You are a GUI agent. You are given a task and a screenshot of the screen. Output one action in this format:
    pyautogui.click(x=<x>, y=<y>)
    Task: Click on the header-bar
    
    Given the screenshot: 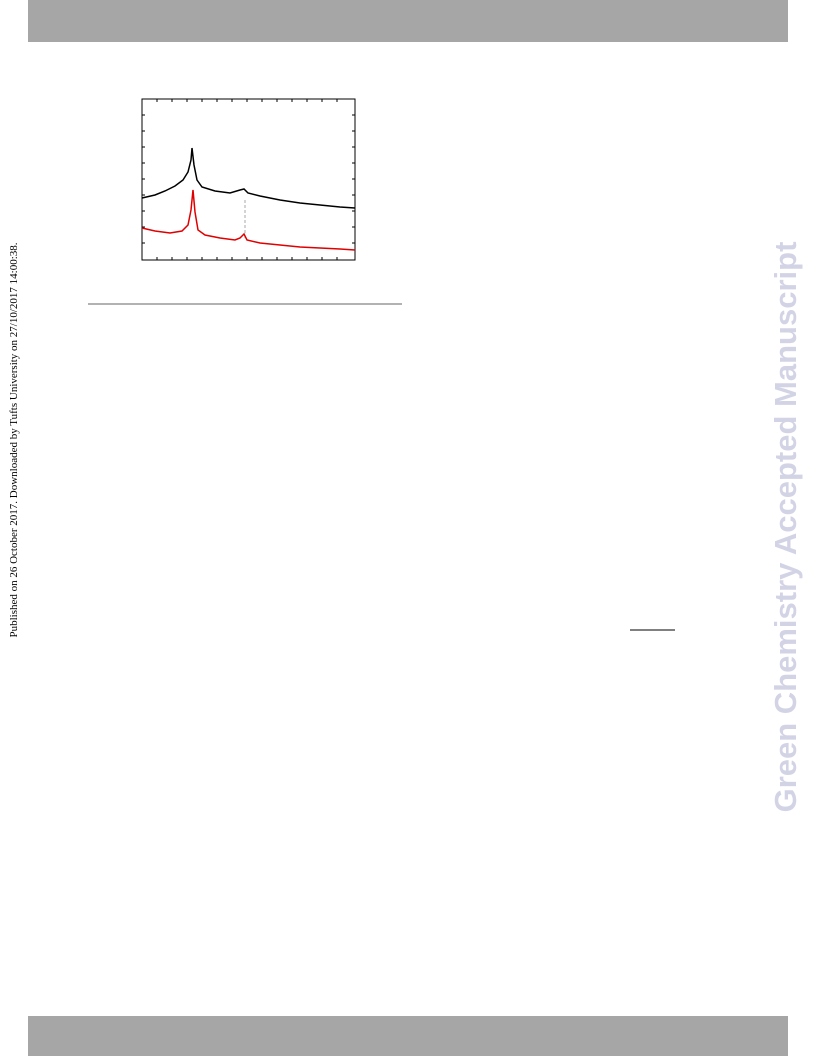 What is the action you would take?
    pyautogui.click(x=408, y=21)
    